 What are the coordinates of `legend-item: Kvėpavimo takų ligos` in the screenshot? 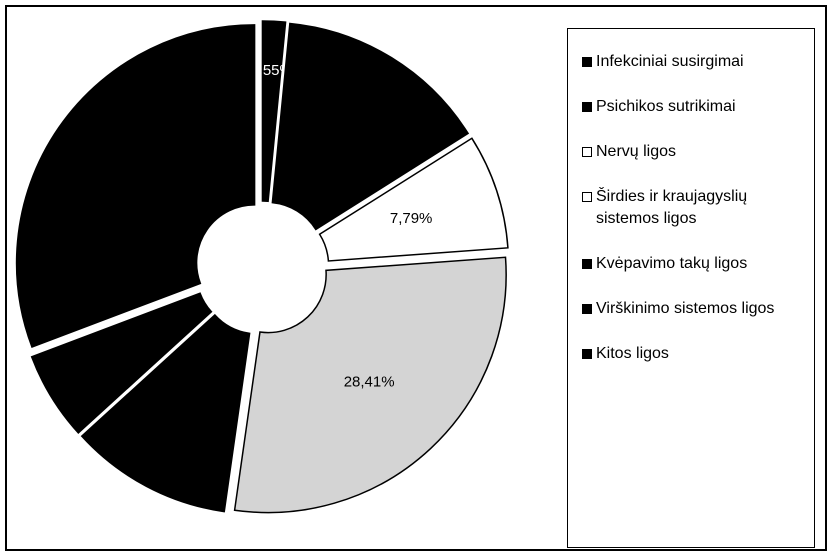 It's located at (694, 264).